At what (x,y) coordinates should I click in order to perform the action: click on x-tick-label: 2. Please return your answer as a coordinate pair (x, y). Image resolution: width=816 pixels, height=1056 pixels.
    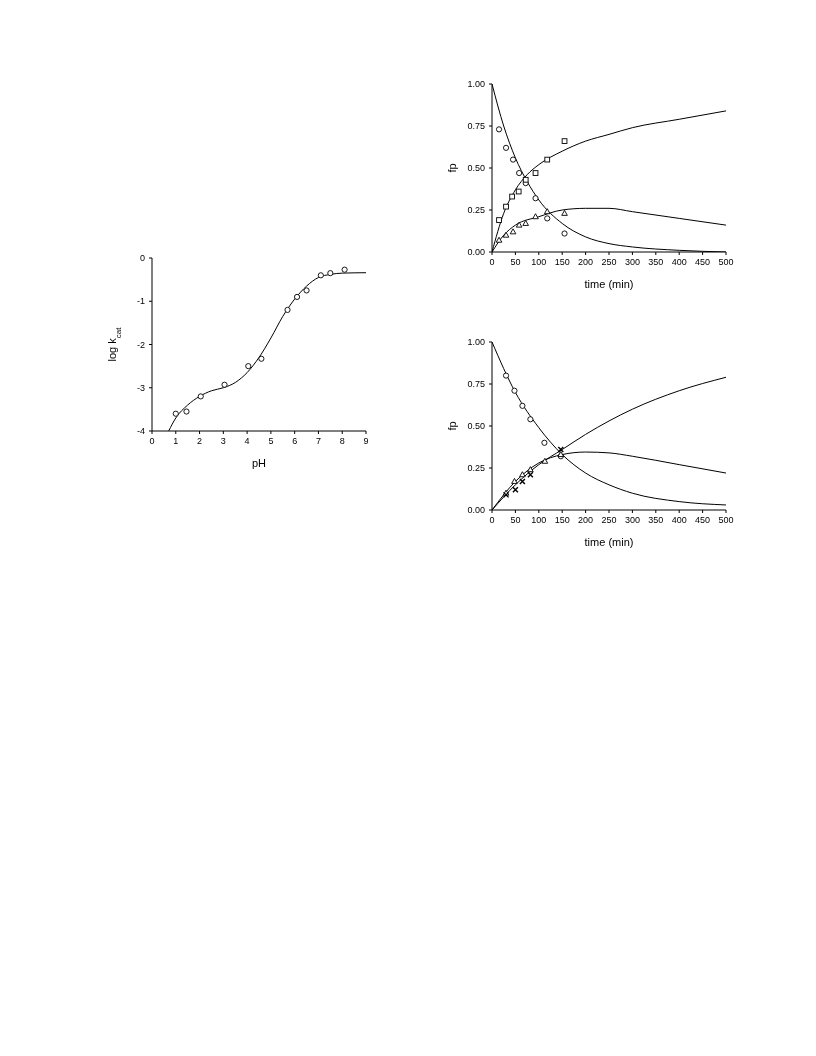
    Looking at the image, I should click on (200, 441).